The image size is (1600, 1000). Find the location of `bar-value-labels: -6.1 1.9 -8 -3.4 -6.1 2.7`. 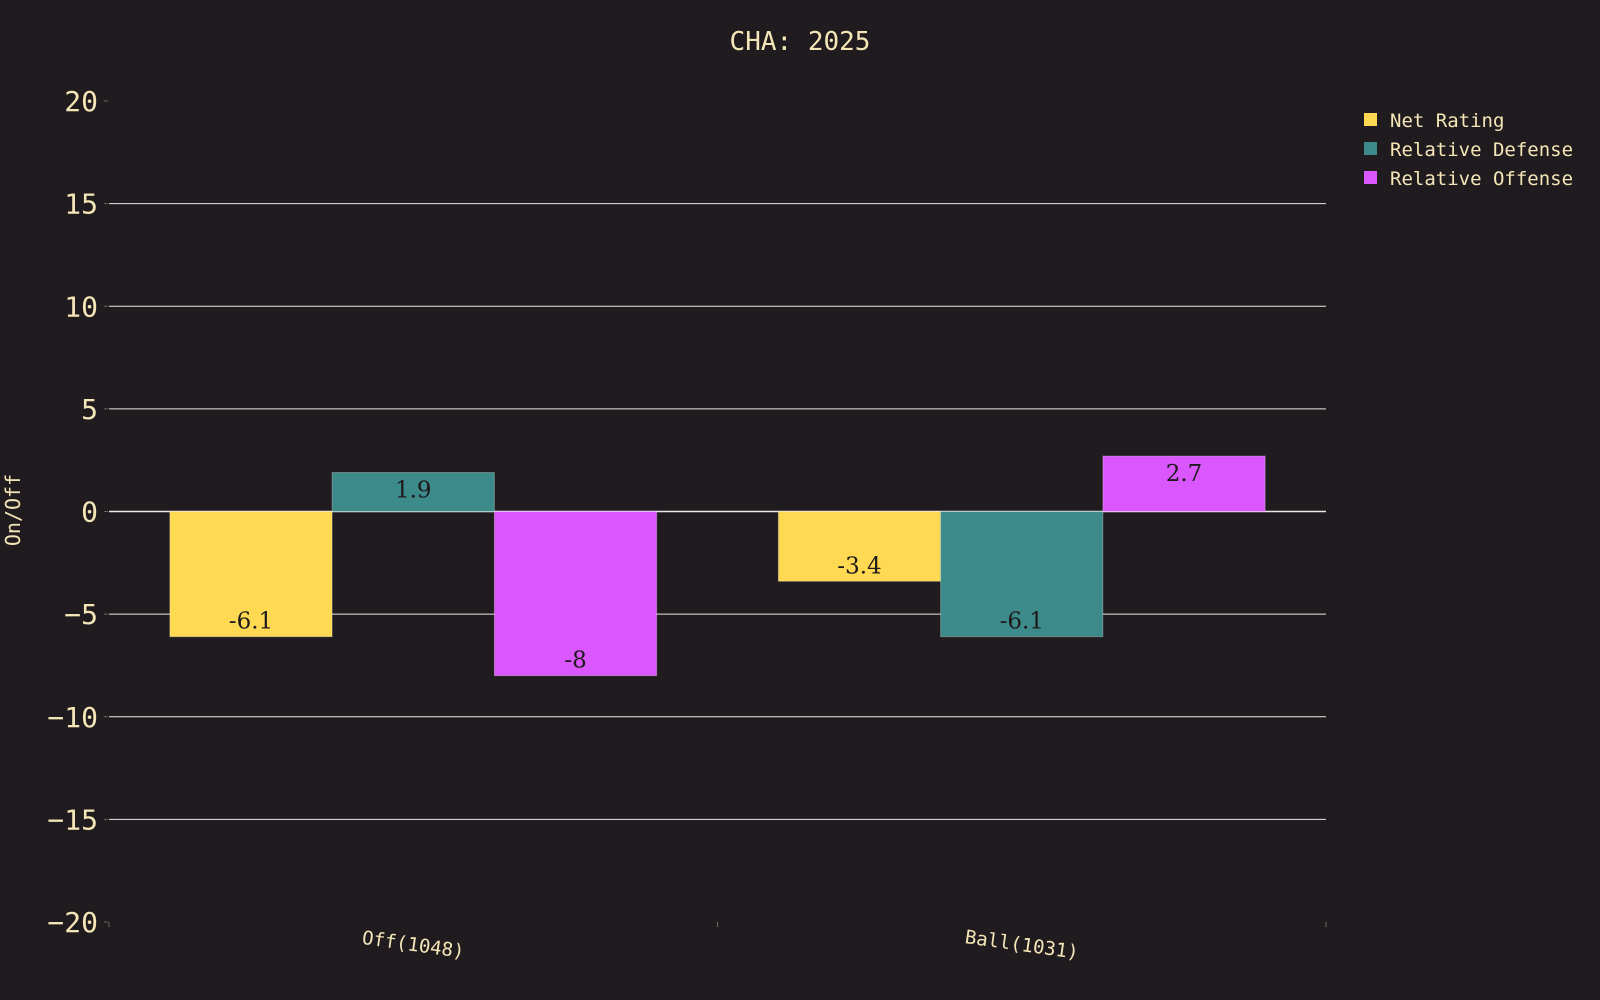

bar-value-labels: -6.1 1.9 -8 -3.4 -6.1 2.7 is located at coordinates (716, 567).